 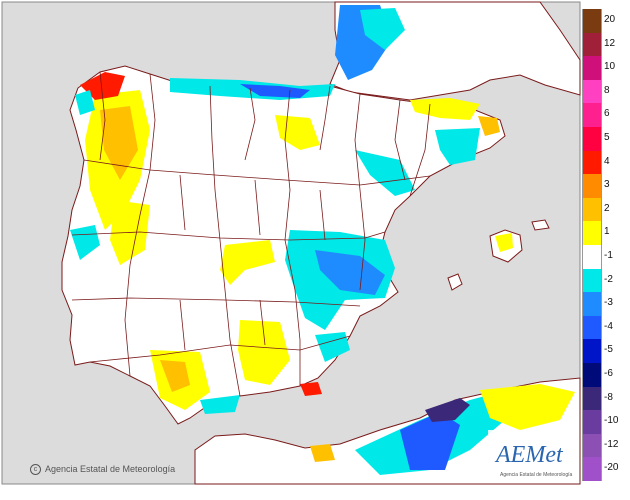 I want to click on legend-label: 20, so click(x=610, y=19).